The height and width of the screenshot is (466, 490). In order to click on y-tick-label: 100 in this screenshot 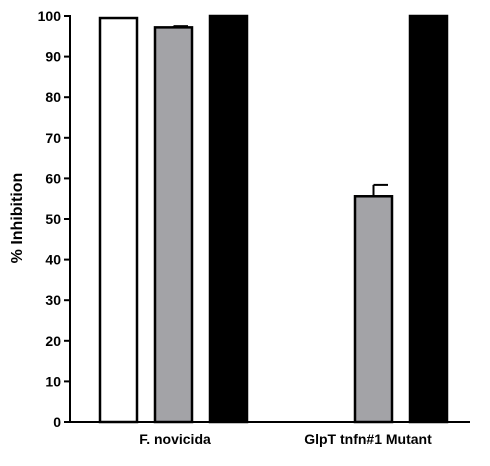, I will do `click(50, 16)`.